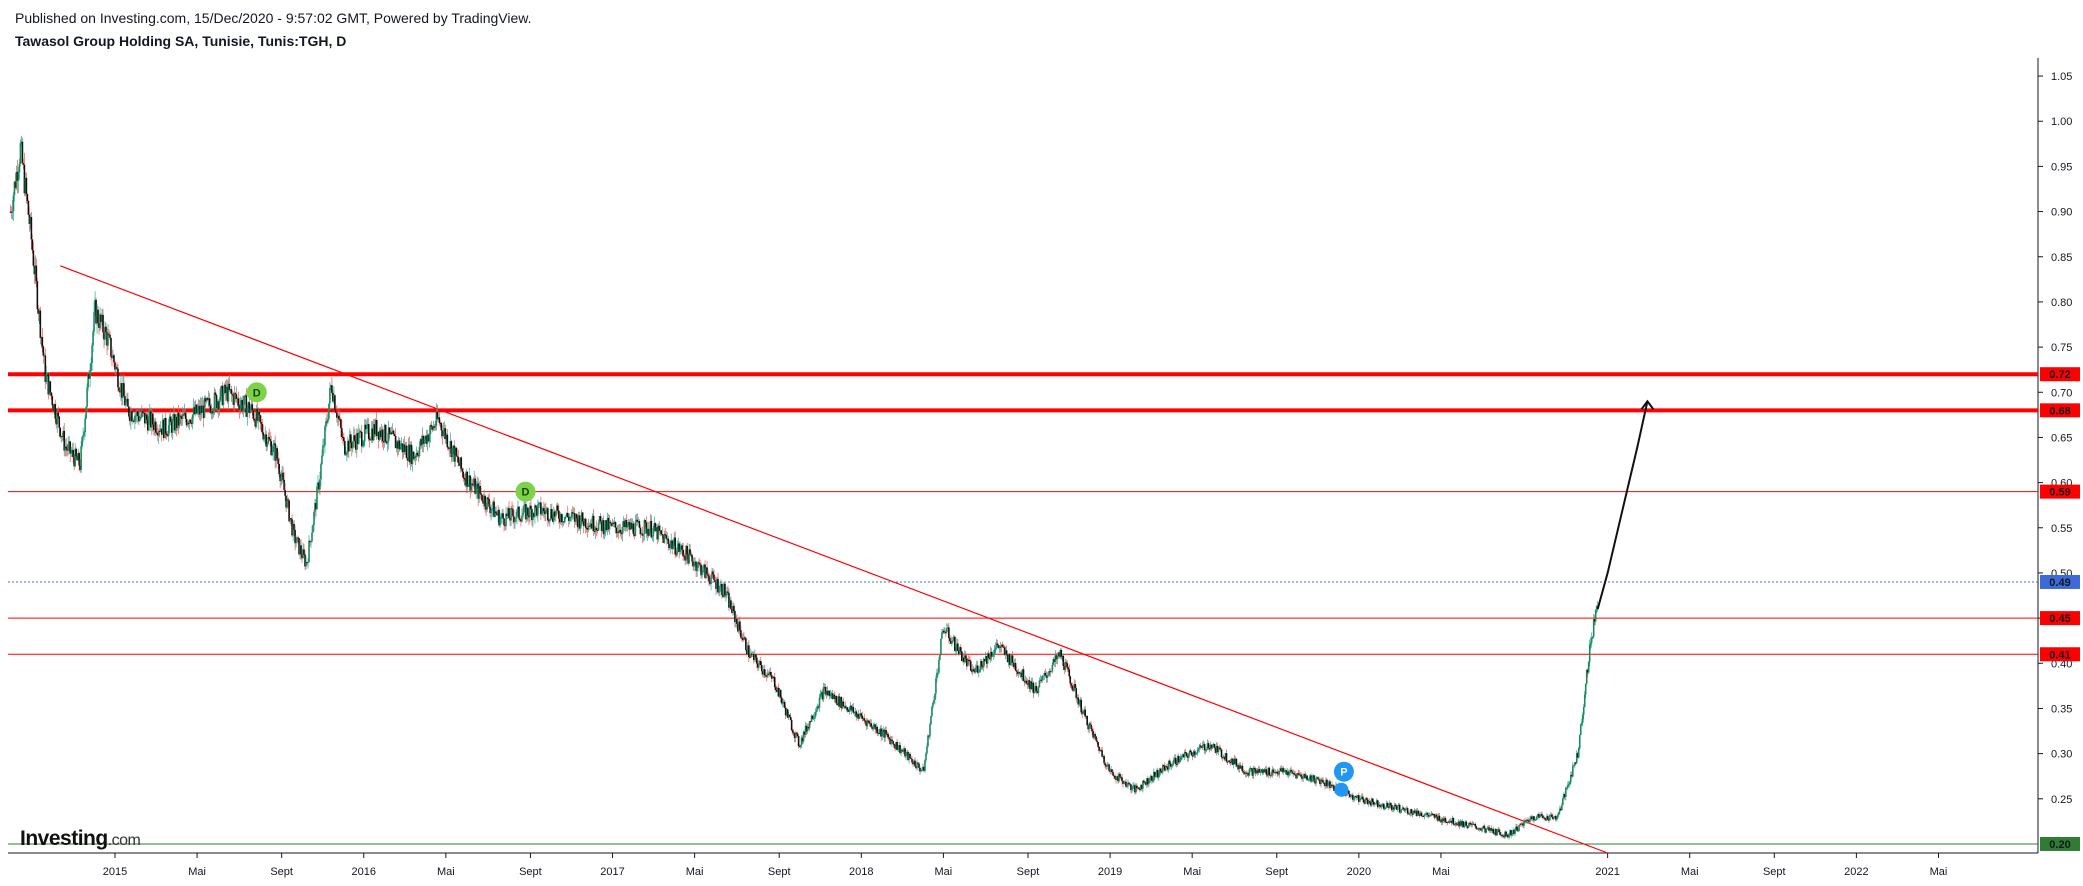 This screenshot has height=886, width=2083. Describe the element at coordinates (446, 872) in the screenshot. I see `x-tick-label: Mai` at that location.